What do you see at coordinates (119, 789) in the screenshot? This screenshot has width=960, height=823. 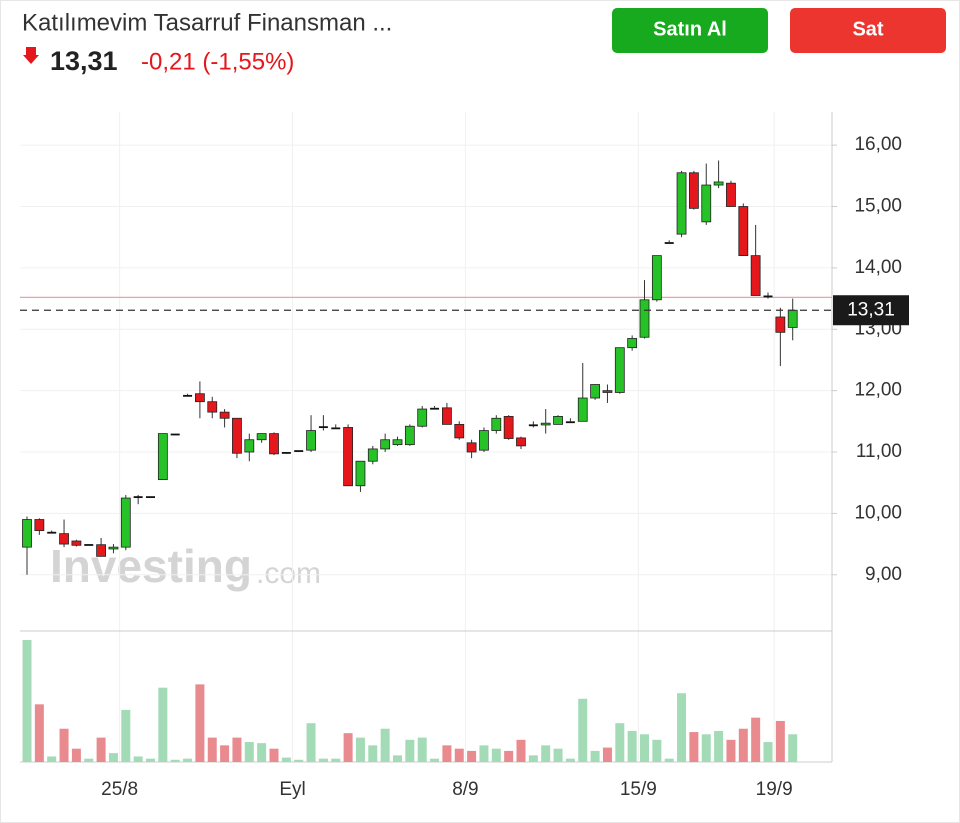 I see `x-tick-label: 25/8` at bounding box center [119, 789].